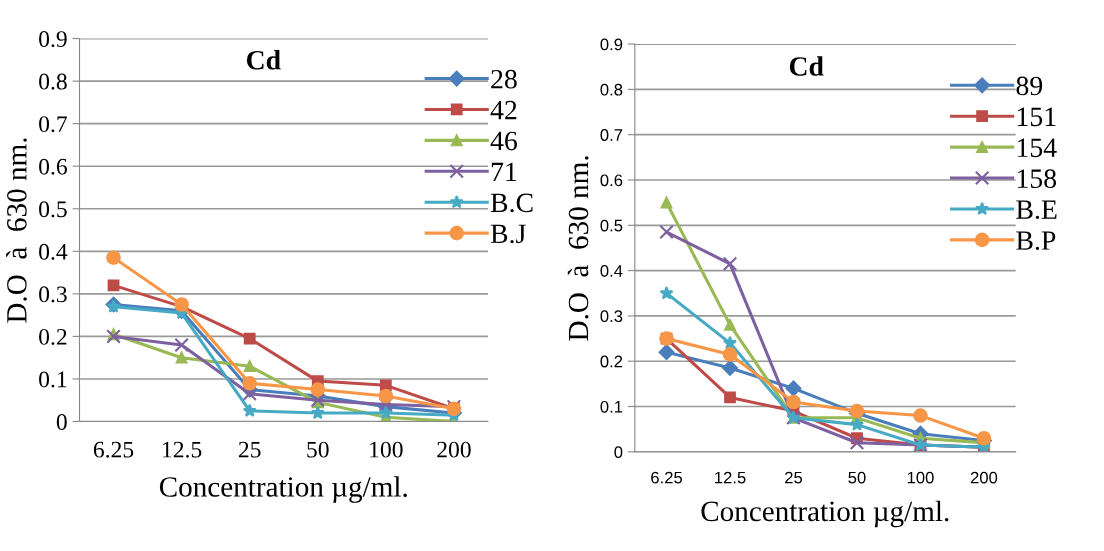  What do you see at coordinates (508, 234) in the screenshot?
I see `legend-label: B.J` at bounding box center [508, 234].